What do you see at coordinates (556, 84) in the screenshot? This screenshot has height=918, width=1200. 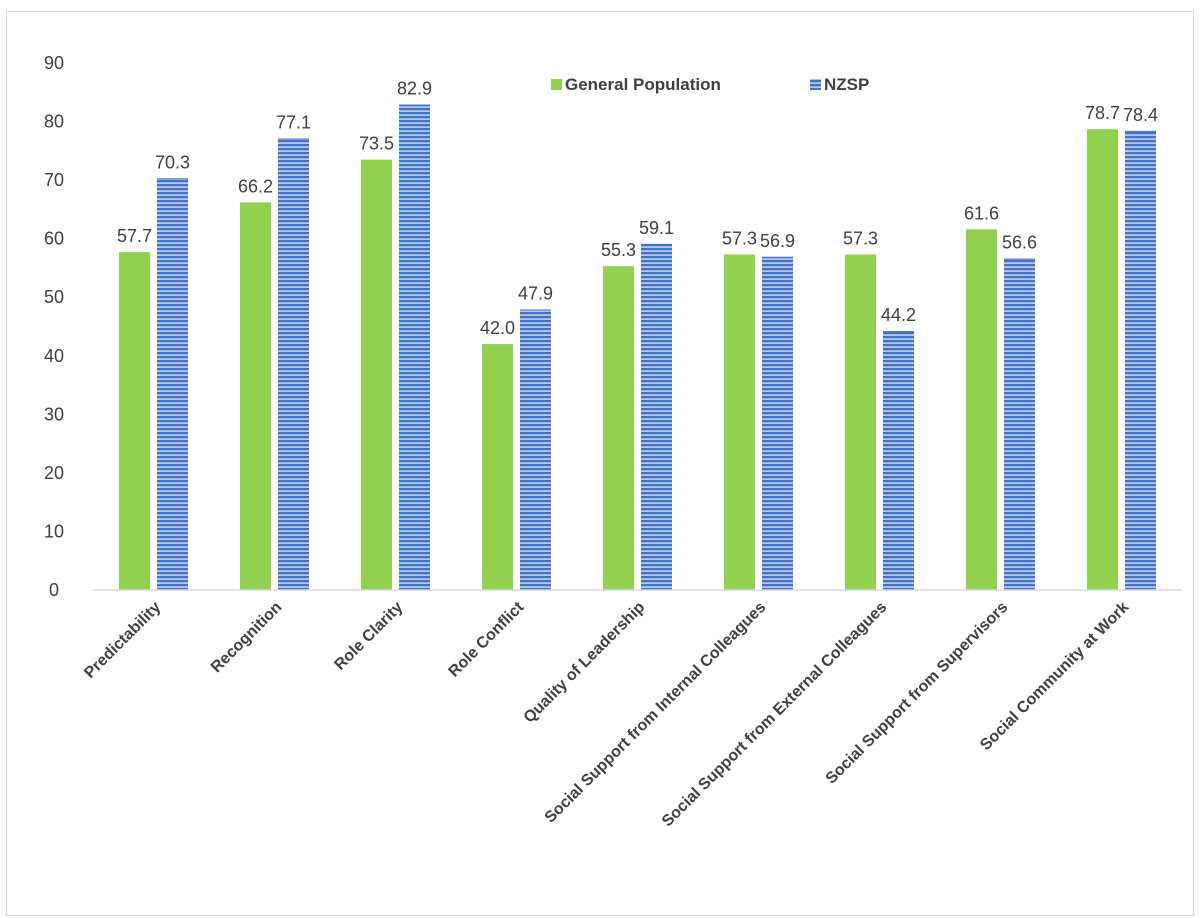 I see `legend-swatch-general-population` at bounding box center [556, 84].